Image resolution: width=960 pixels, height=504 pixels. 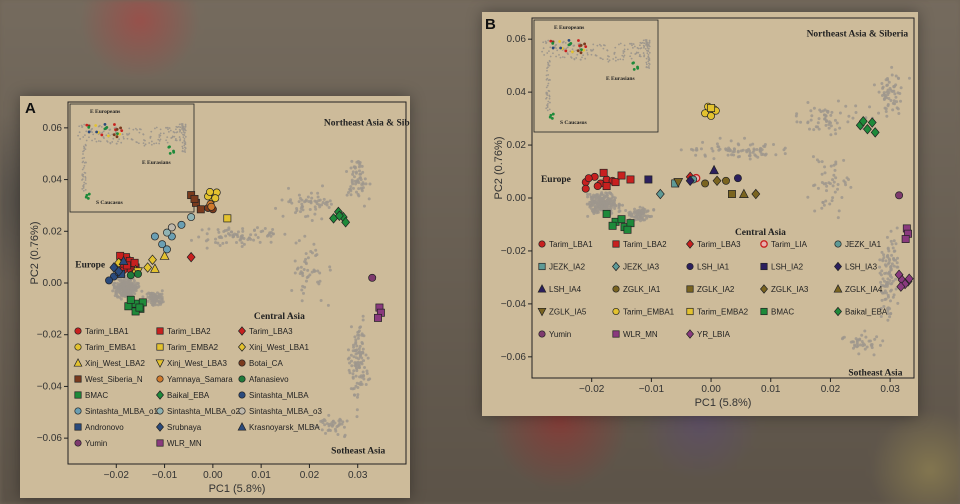 What do you see at coordinates (645, 244) in the screenshot?
I see `legend-label-tarim-lba2: Tarim_LBA2` at bounding box center [645, 244].